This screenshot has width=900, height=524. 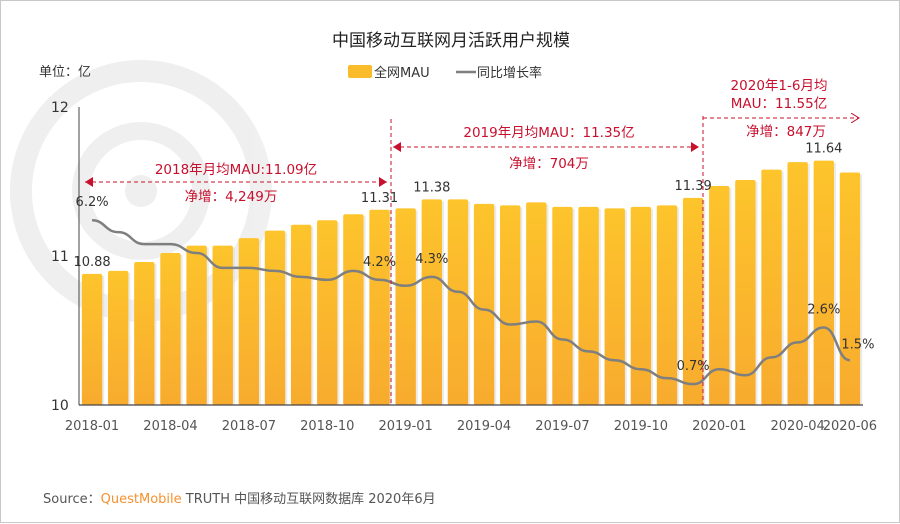 What do you see at coordinates (857, 344) in the screenshot?
I see `growth-value-label: 1.5%` at bounding box center [857, 344].